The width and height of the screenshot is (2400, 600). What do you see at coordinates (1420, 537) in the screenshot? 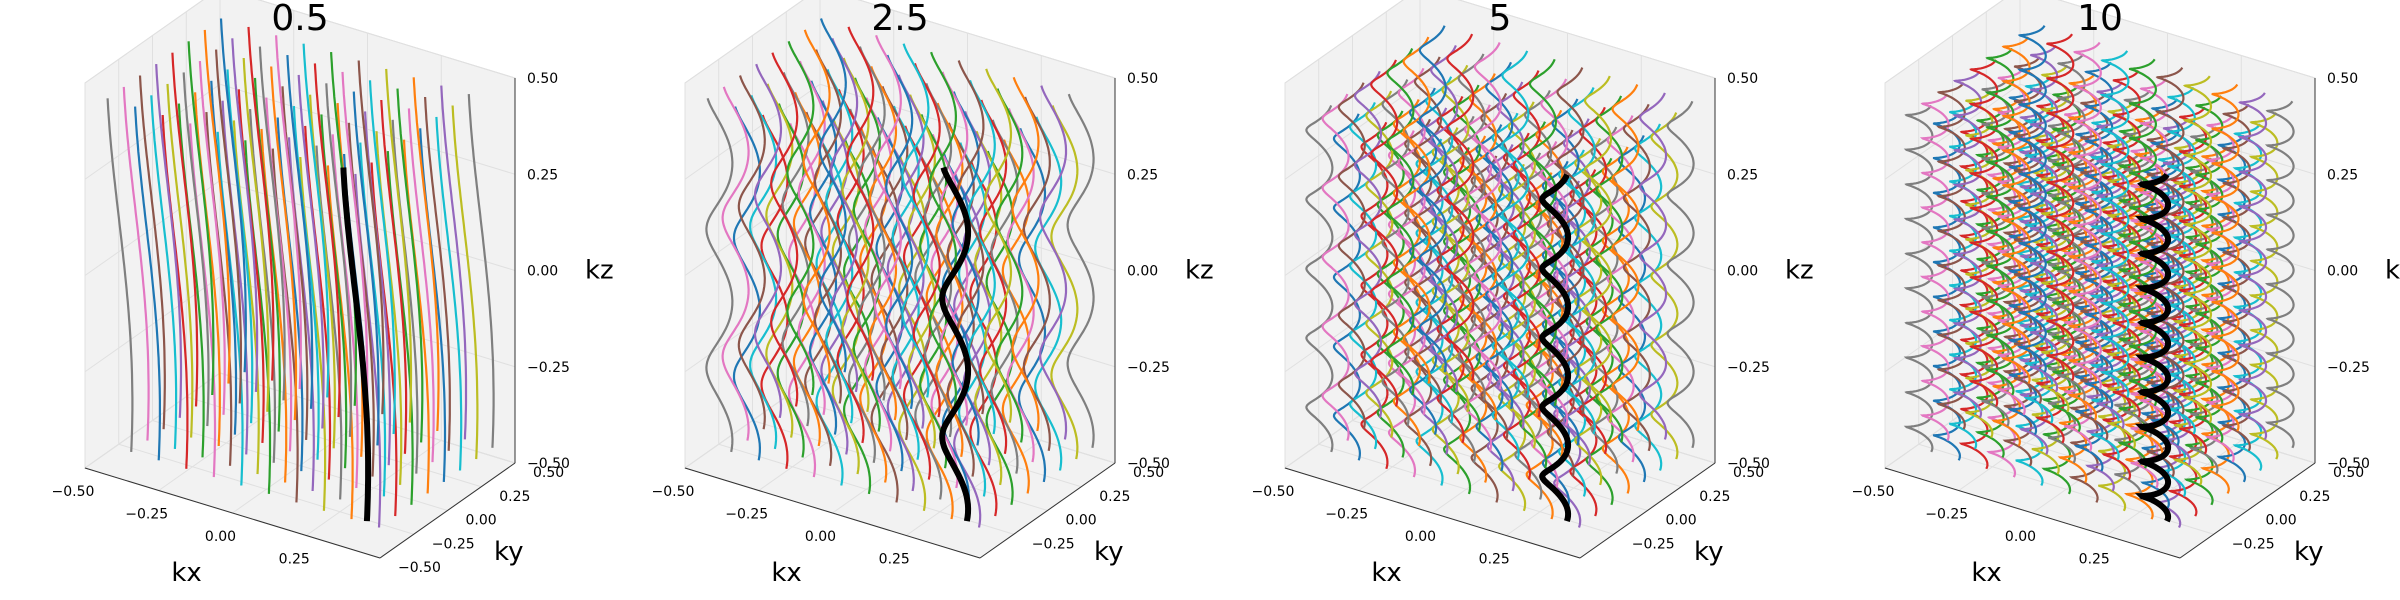
I see `x-tick-label: 0.00` at bounding box center [1420, 537].